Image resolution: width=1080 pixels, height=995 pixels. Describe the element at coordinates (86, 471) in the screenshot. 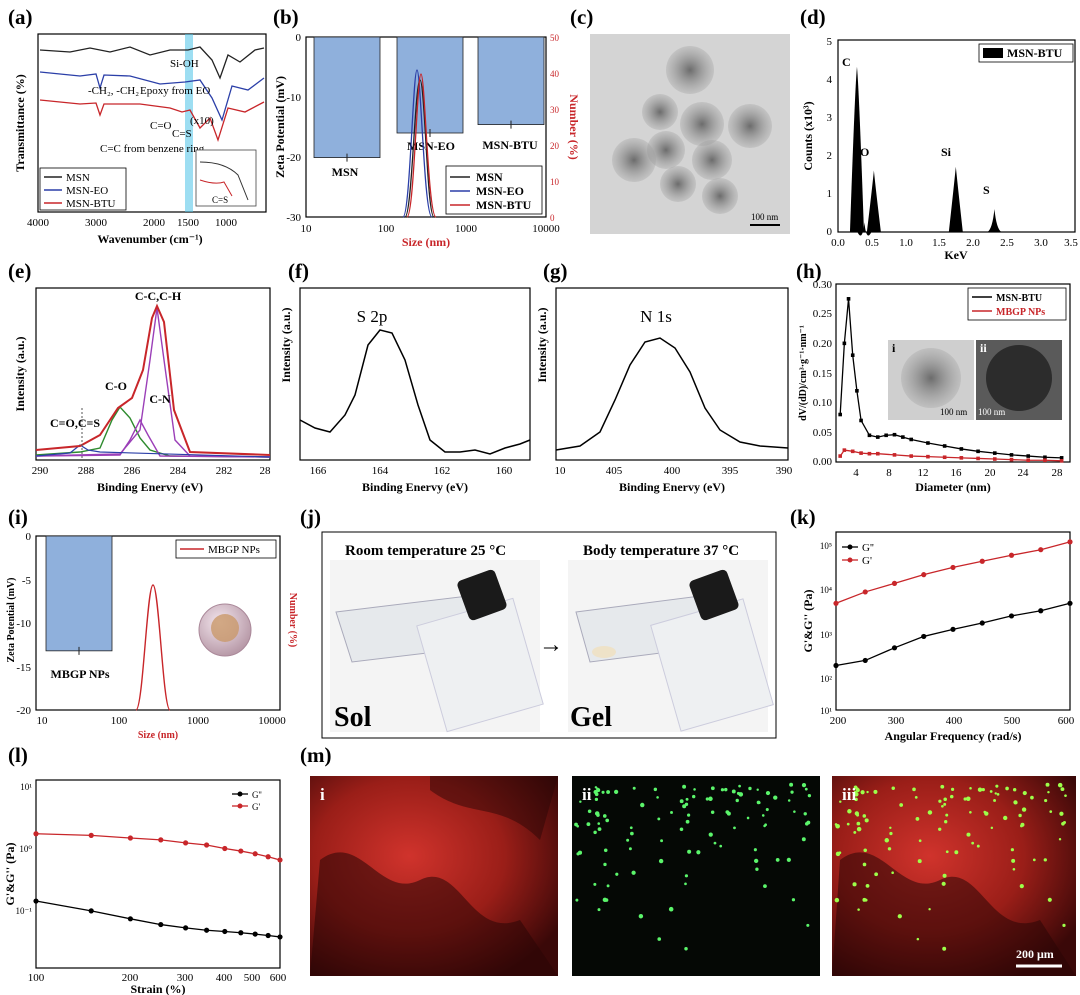

I see `xtick-e: 288` at that location.